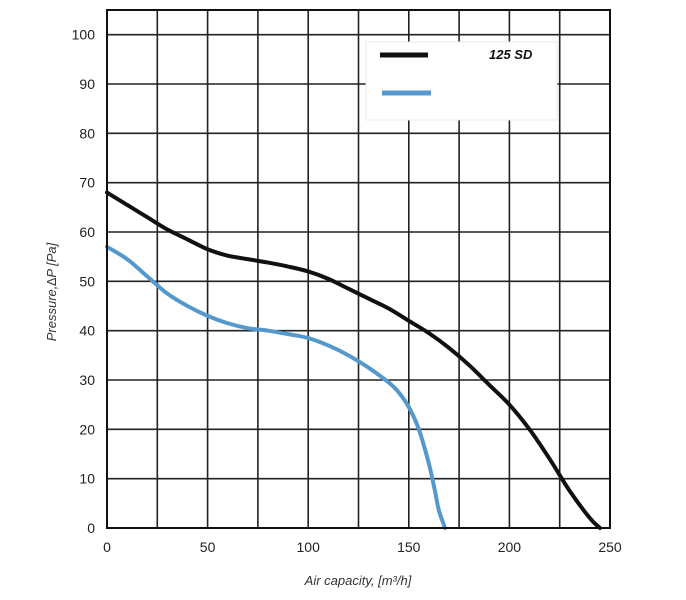 The image size is (686, 600). I want to click on y-tick-label: 80, so click(87, 133).